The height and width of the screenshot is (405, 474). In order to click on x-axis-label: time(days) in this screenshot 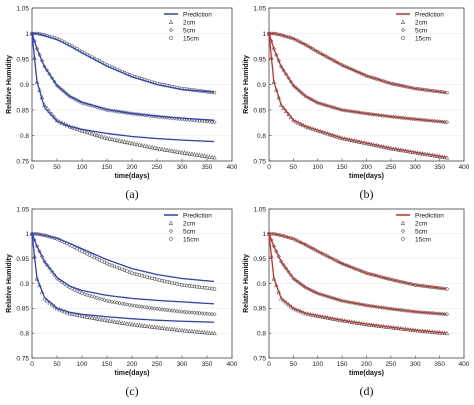, I will do `click(366, 373)`.